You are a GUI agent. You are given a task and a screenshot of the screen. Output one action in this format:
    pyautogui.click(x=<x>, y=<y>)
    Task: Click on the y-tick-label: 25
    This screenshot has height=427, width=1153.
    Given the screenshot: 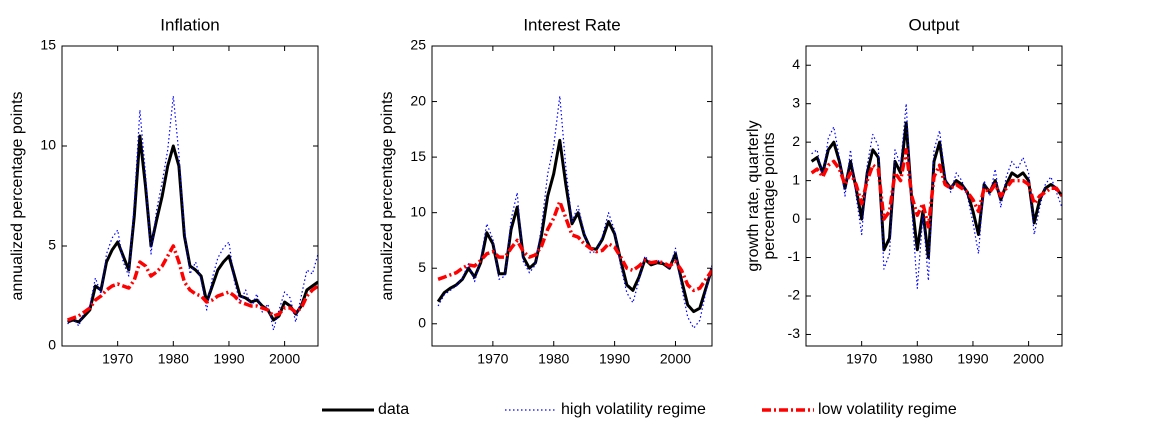 What is the action you would take?
    pyautogui.click(x=418, y=45)
    